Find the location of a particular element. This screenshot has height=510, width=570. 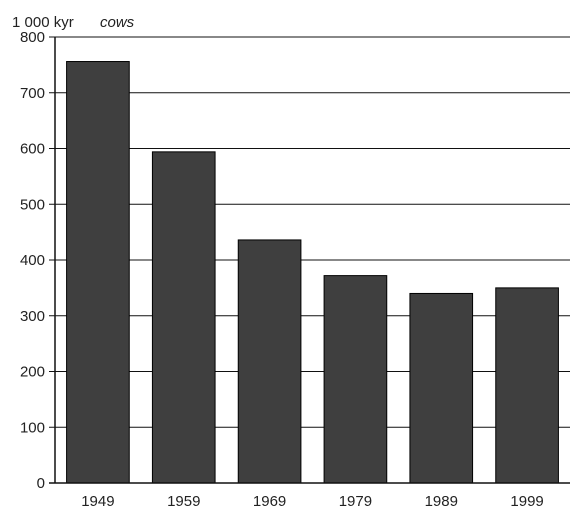

y-tick-label-500: 500 is located at coordinates (32, 204).